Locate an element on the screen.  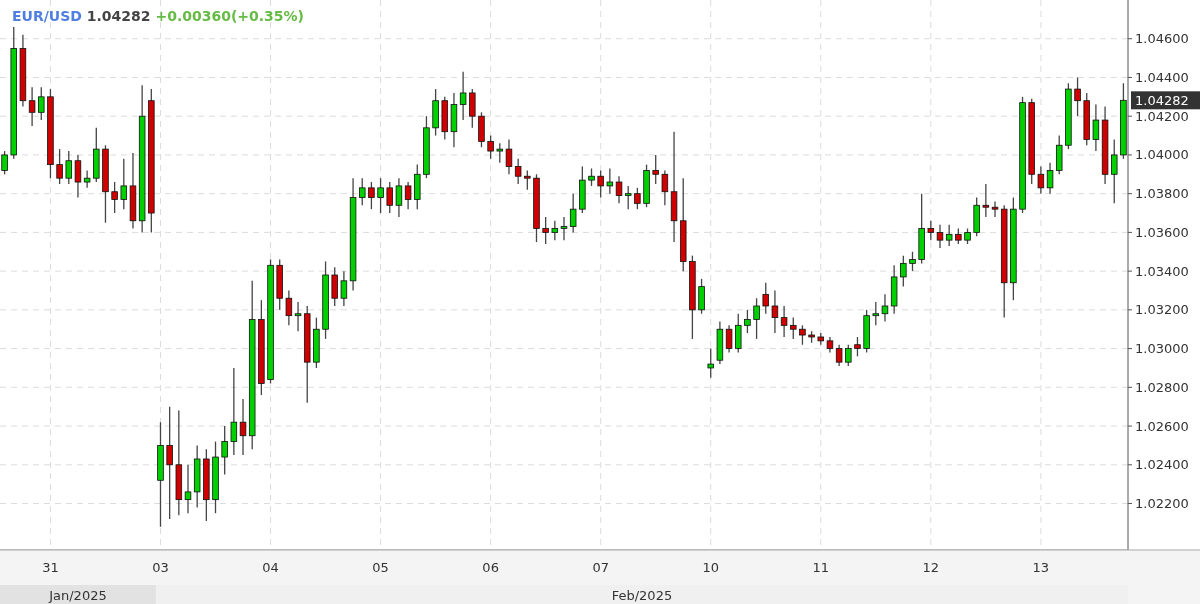
y-tick-label: 1.02200 is located at coordinates (1162, 504).